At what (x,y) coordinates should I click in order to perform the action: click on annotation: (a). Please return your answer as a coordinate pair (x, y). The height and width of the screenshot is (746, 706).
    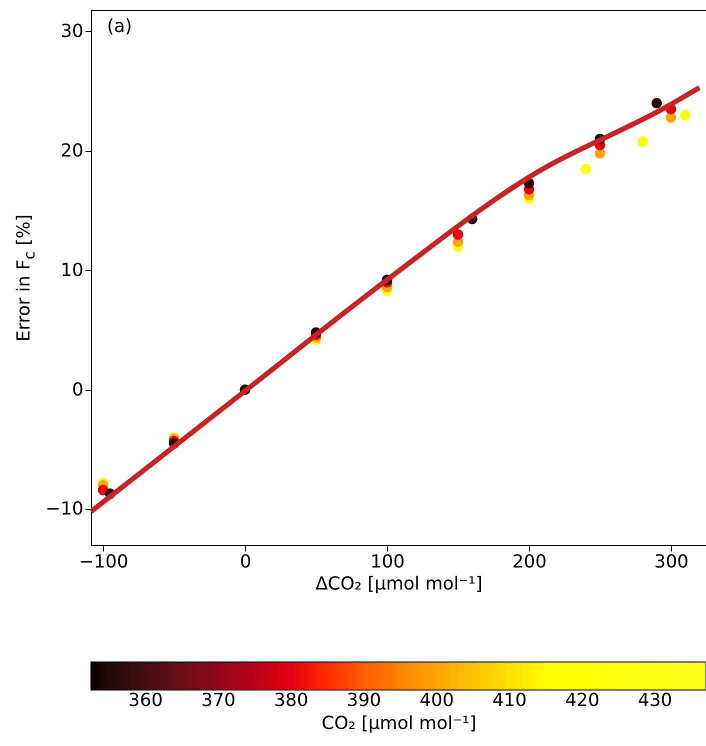
    Looking at the image, I should click on (119, 26).